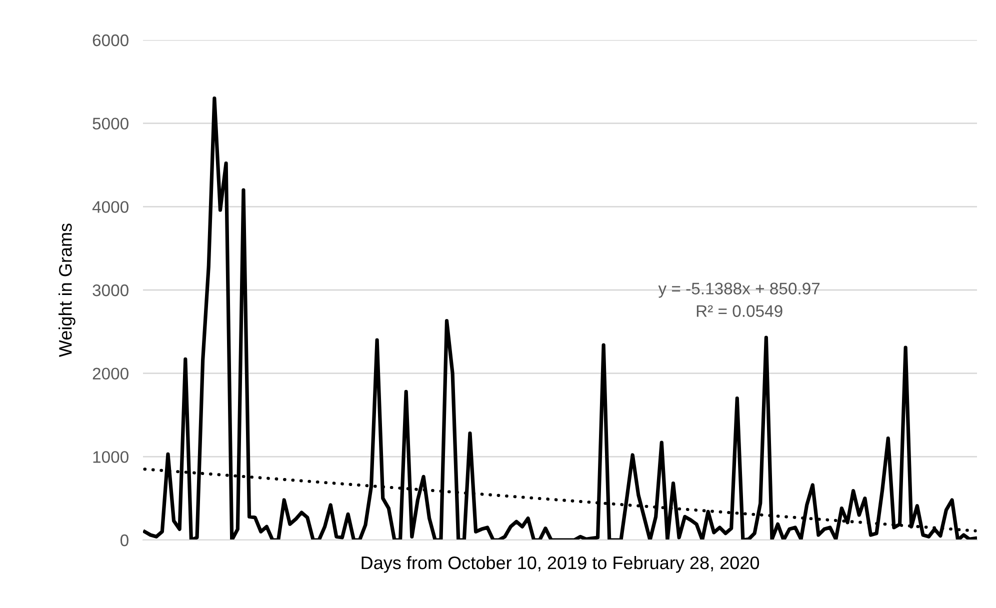 Image resolution: width=996 pixels, height=608 pixels. What do you see at coordinates (124, 540) in the screenshot?
I see `y-tick-label: 0` at bounding box center [124, 540].